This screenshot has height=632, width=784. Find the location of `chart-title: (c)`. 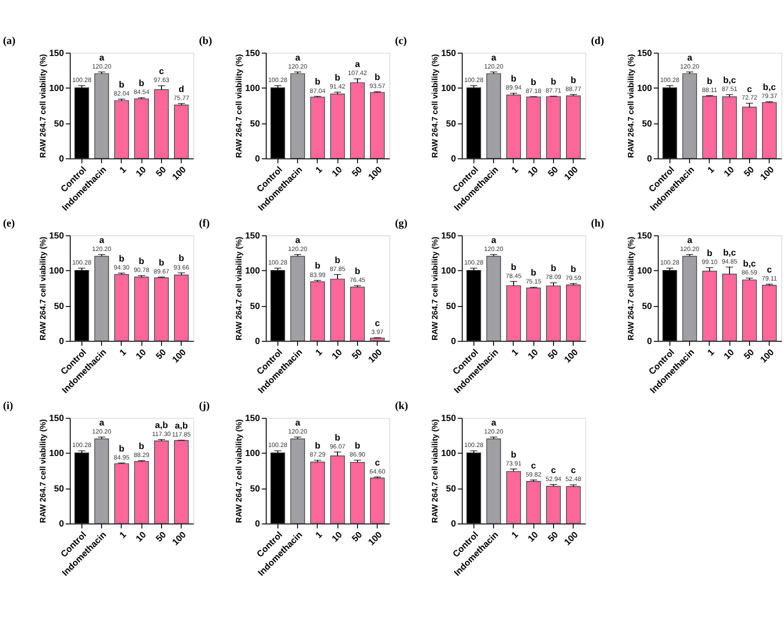

chart-title: (c) is located at coordinates (401, 40).